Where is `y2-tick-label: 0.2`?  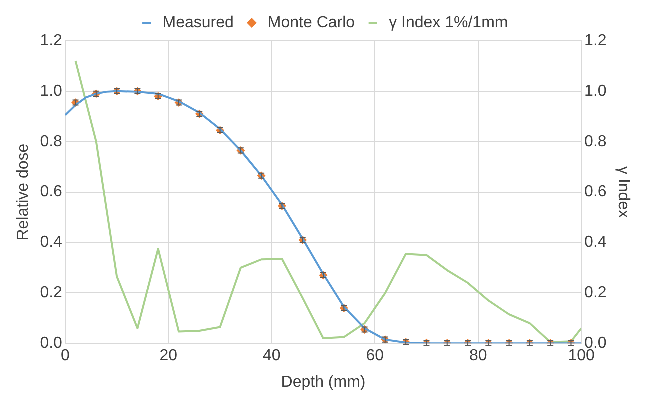
y2-tick-label: 0.2 is located at coordinates (595, 293).